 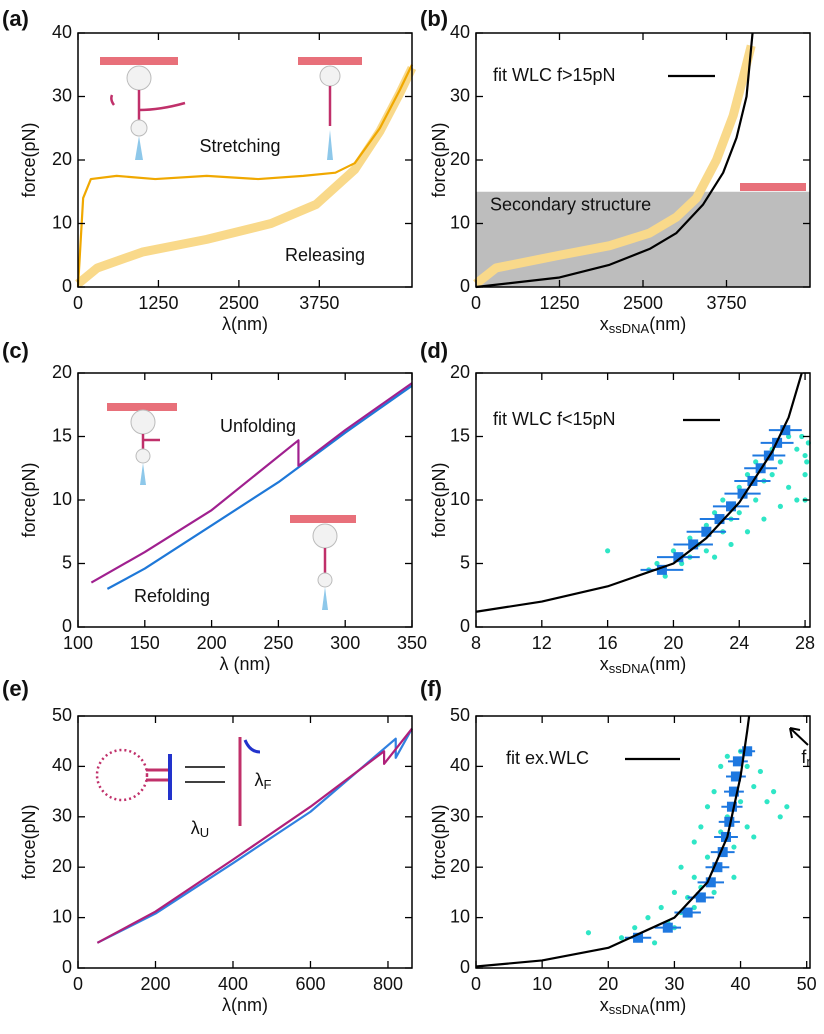 What do you see at coordinates (643, 1006) in the screenshot?
I see `x-axis-label: xssDNA(nm)` at bounding box center [643, 1006].